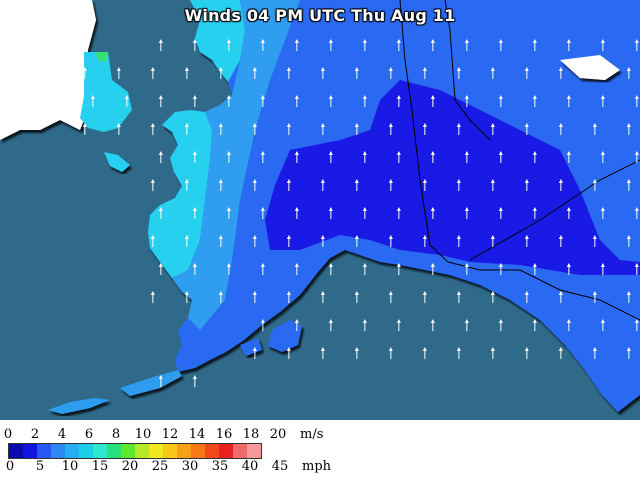 This screenshot has width=640, height=480. I want to click on ms-tick-label: 6, so click(89, 434).